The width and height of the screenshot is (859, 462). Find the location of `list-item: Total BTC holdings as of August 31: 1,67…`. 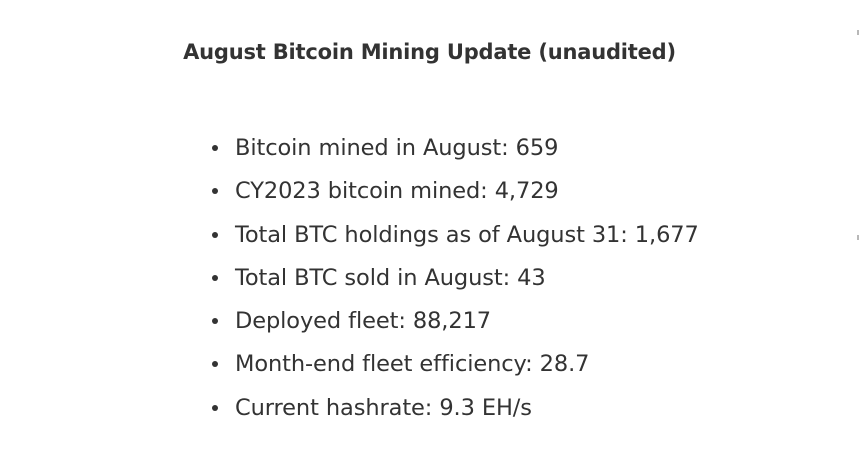

list-item: Total BTC holdings as of August 31: 1,67… is located at coordinates (453, 238).